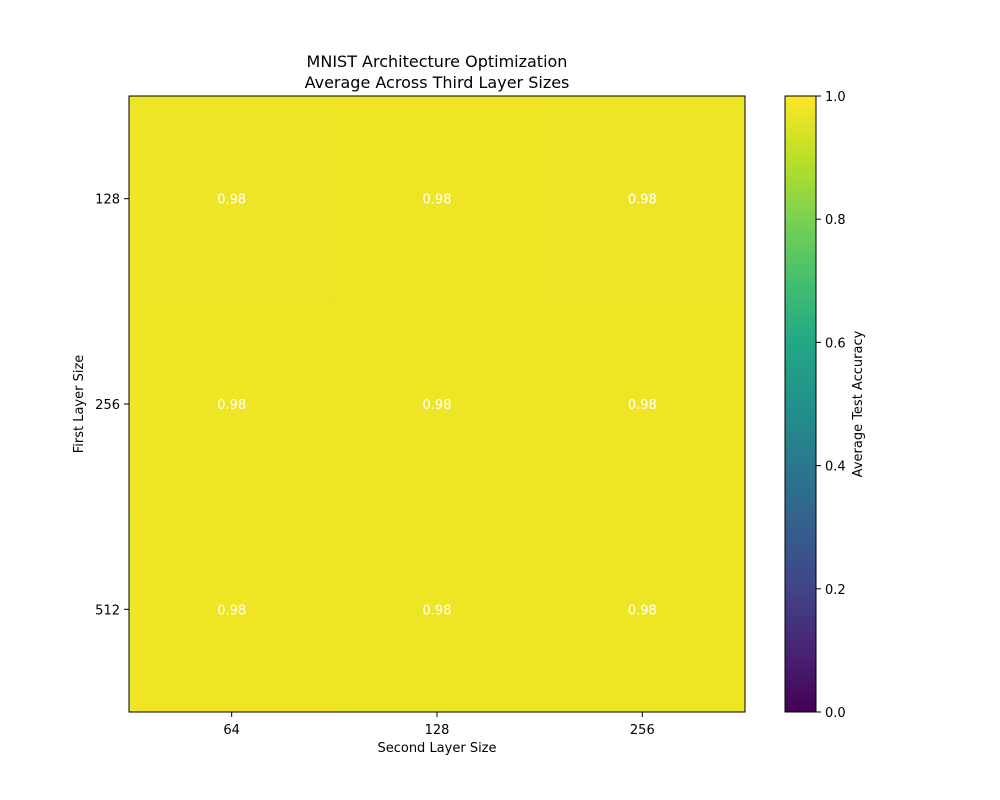 Image resolution: width=1000 pixels, height=800 pixels. Describe the element at coordinates (835, 343) in the screenshot. I see `colorbar-tick-label: 0.6` at that location.